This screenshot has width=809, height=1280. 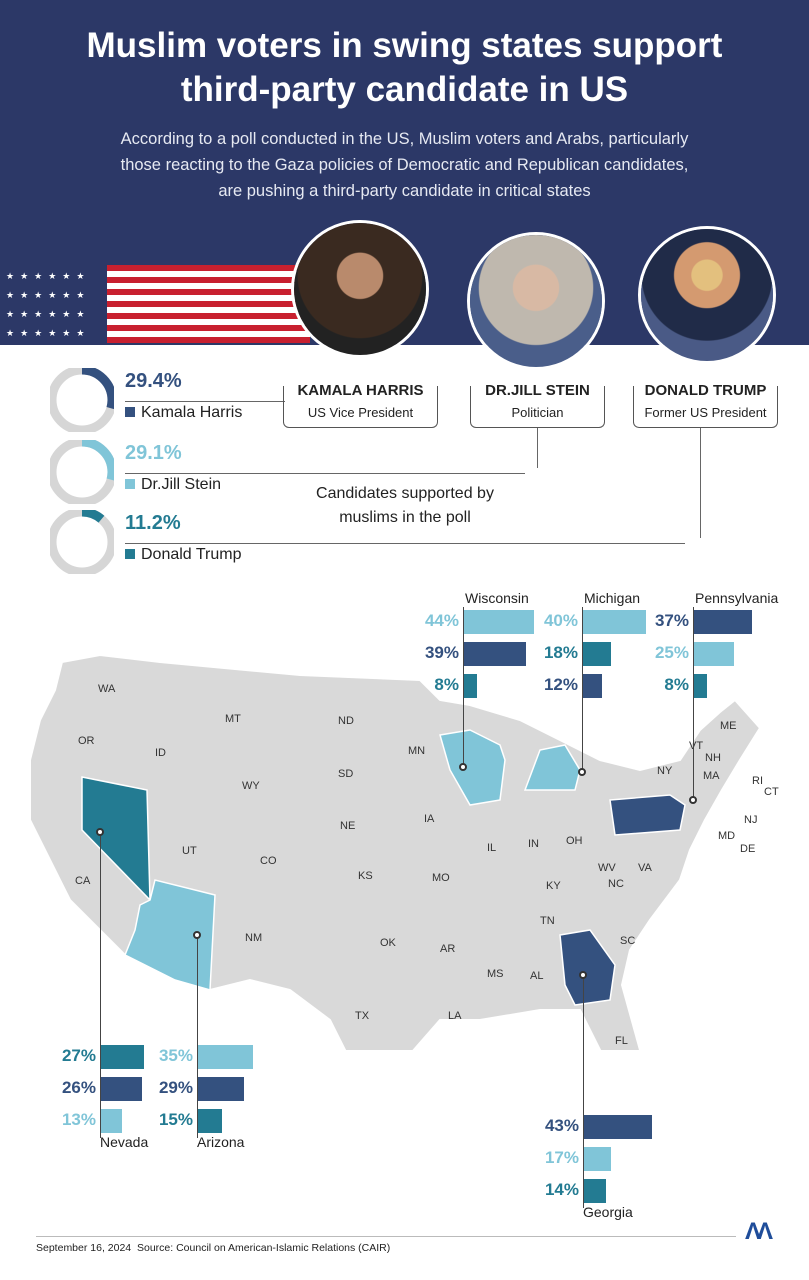 What do you see at coordinates (587, 967) in the screenshot?
I see `state-ga` at bounding box center [587, 967].